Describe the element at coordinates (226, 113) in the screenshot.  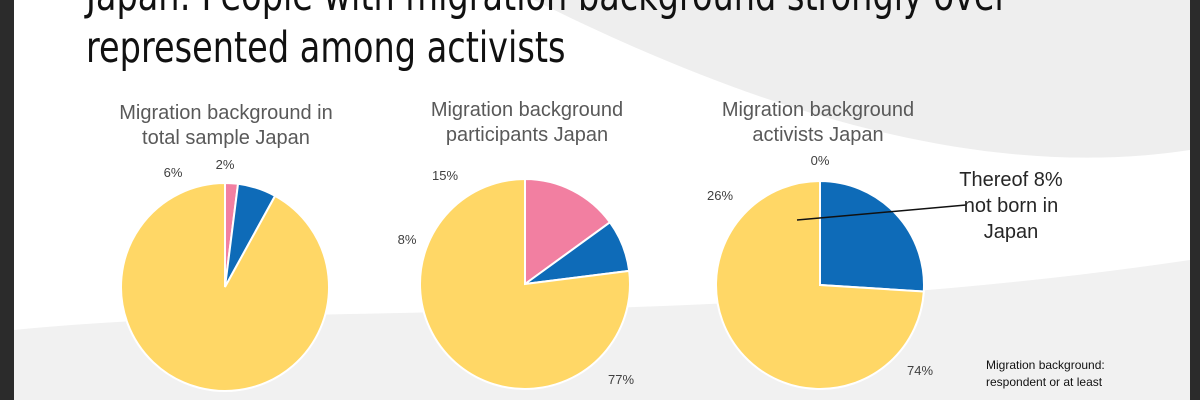
I see `chart-1-title-line-1: Migration background in` at that location.